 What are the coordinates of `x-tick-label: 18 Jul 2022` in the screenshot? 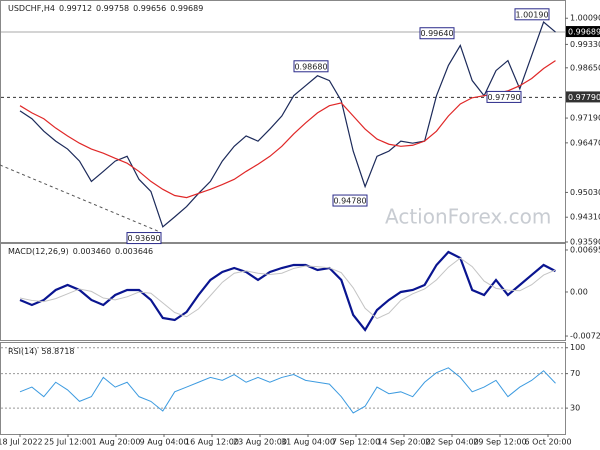 It's located at (21, 442).